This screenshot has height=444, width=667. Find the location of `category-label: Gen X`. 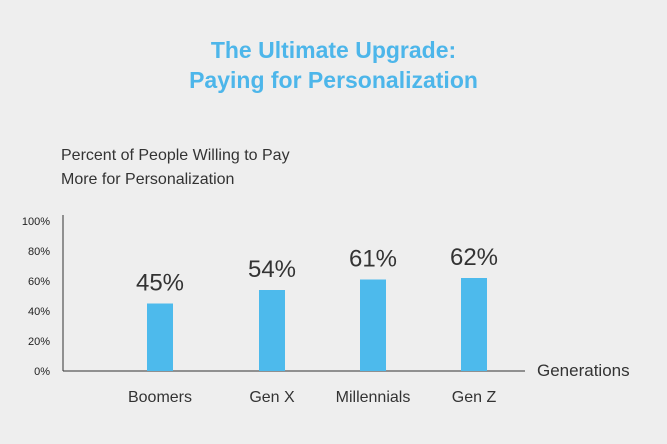

category-label: Gen X is located at coordinates (272, 397).